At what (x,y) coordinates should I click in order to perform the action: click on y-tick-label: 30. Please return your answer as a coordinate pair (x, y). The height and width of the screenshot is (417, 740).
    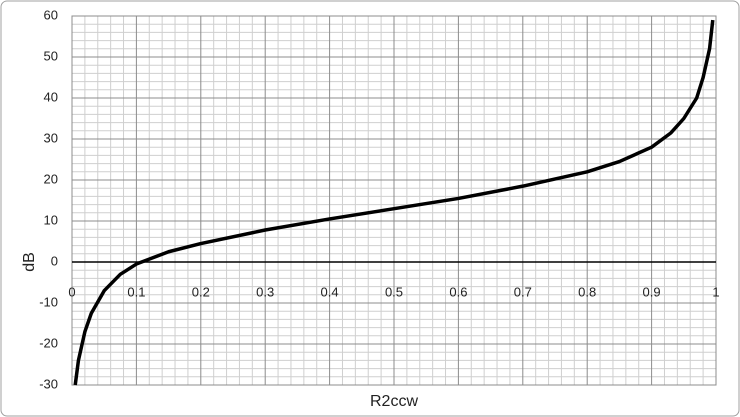
    Looking at the image, I should click on (51, 137).